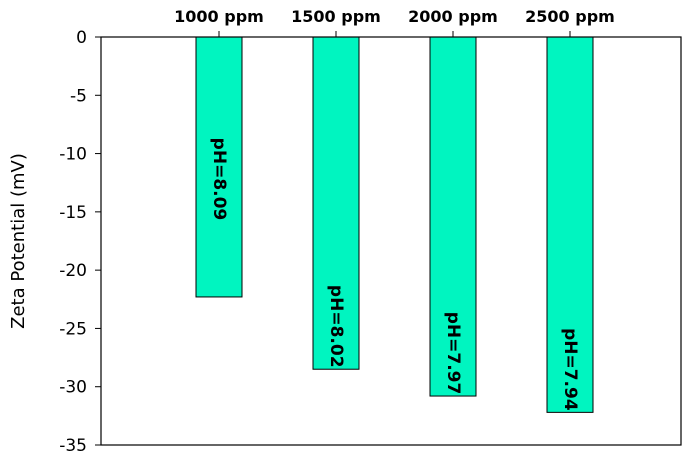 The height and width of the screenshot is (460, 685). Describe the element at coordinates (219, 16) in the screenshot. I see `category-label: 1000 ppm` at that location.